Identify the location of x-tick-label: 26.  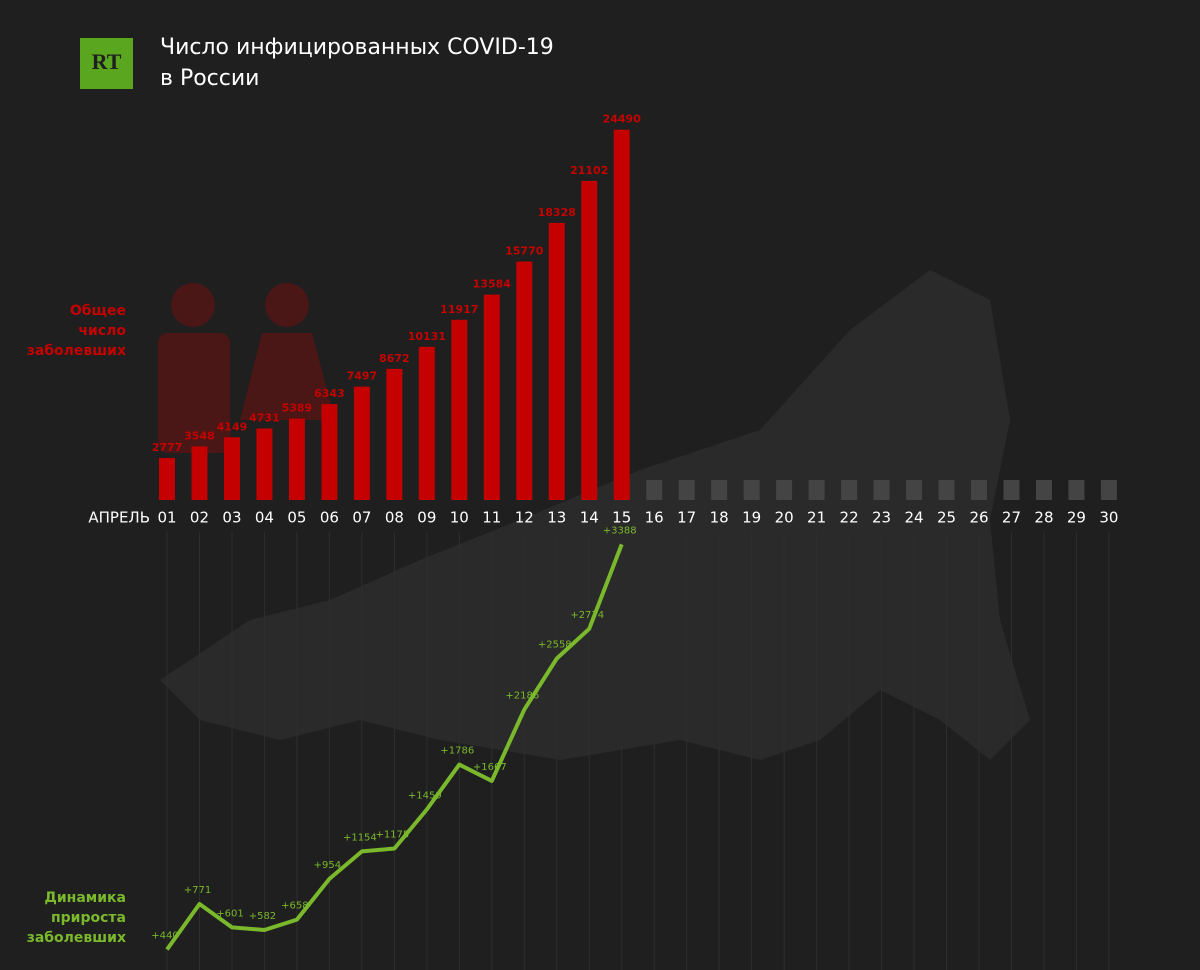
(978, 518).